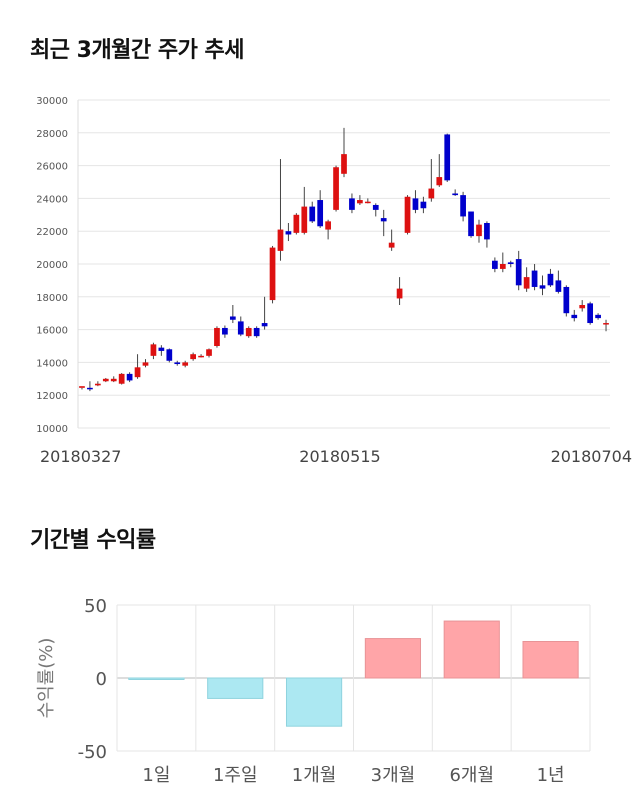  I want to click on y-axis-label: 수익률(%), so click(46, 678).